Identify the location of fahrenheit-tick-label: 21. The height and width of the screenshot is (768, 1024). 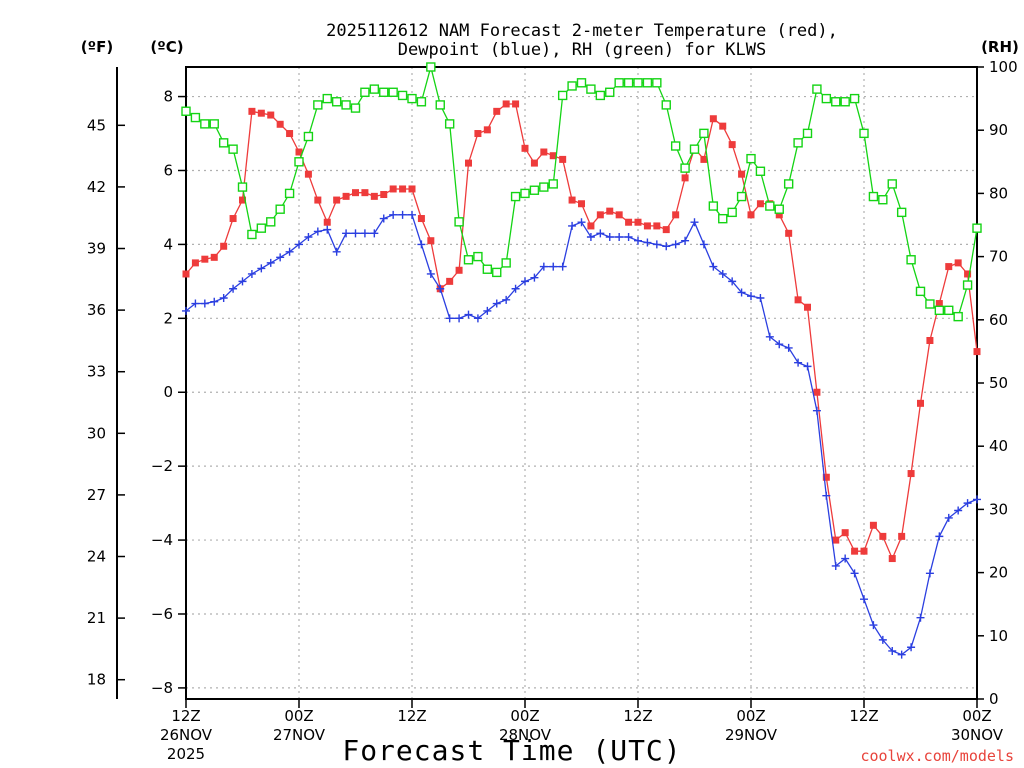
(96, 618).